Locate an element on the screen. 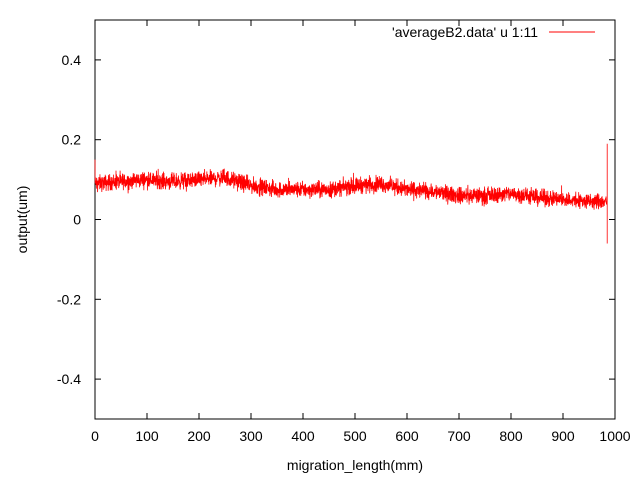 This screenshot has height=480, width=640. x-tick-label: 800 is located at coordinates (511, 436).